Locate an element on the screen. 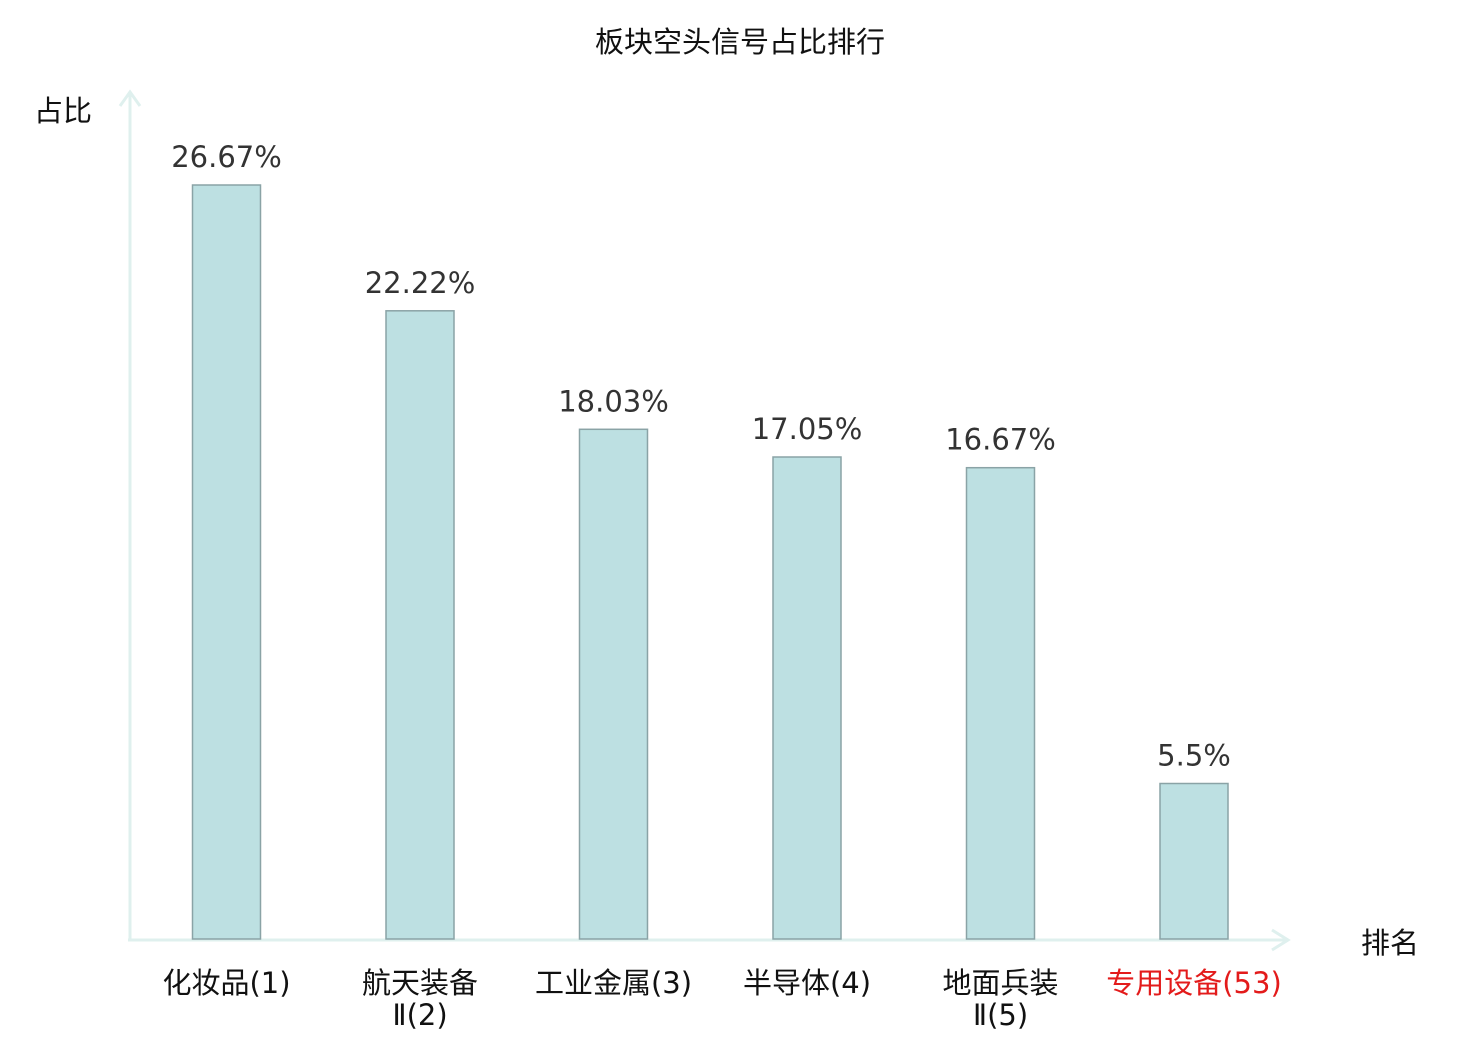 The image size is (1480, 1044). bar-value-label: 17.05% is located at coordinates (807, 429).